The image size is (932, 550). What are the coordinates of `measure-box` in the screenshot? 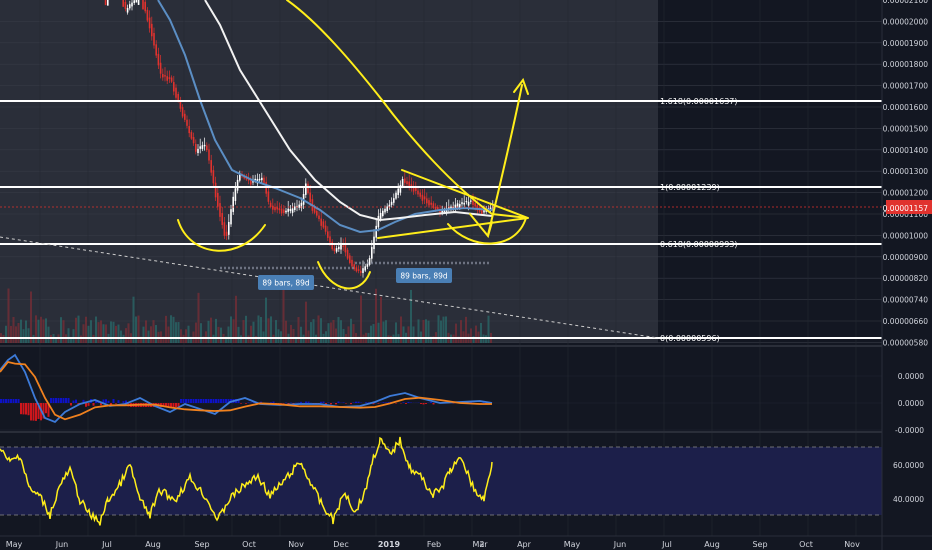 It's located at (424, 275).